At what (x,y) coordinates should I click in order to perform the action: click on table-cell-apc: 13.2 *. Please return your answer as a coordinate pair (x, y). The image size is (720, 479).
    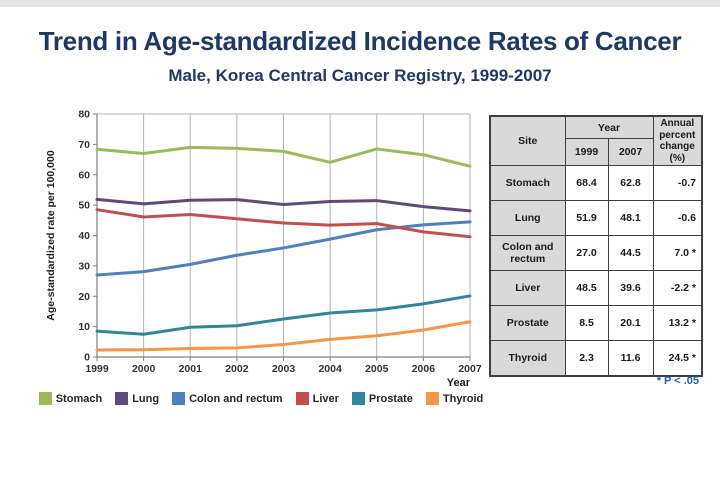
    Looking at the image, I should click on (677, 323).